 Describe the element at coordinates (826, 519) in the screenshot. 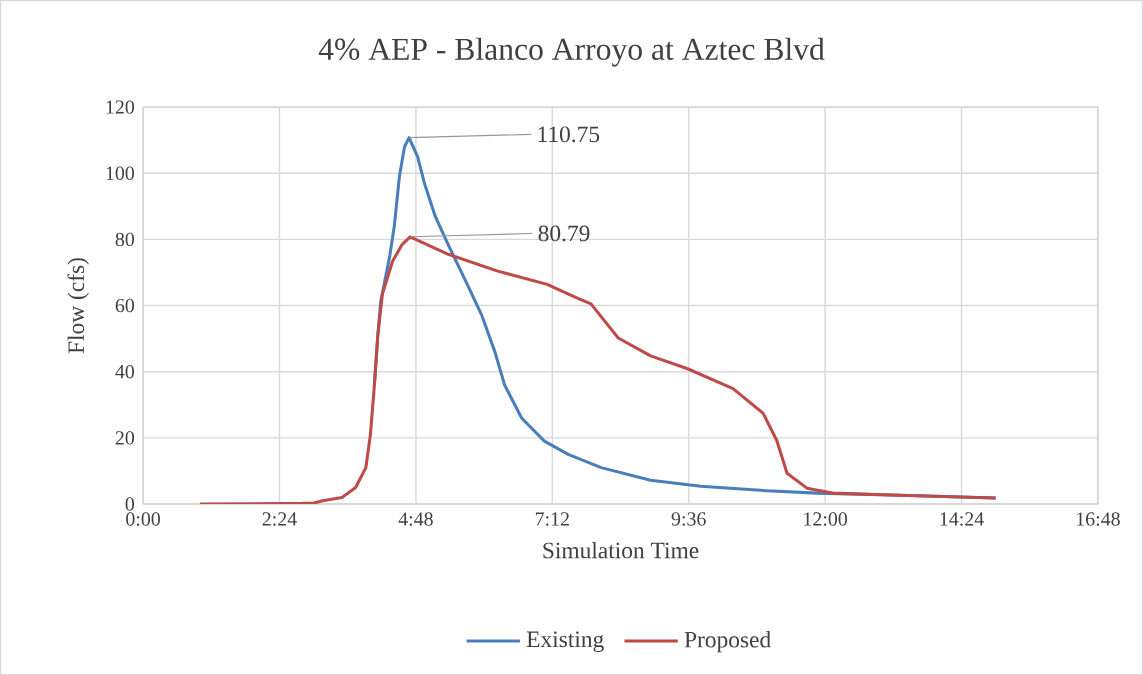

I see `x-tick-label: 12:00` at that location.